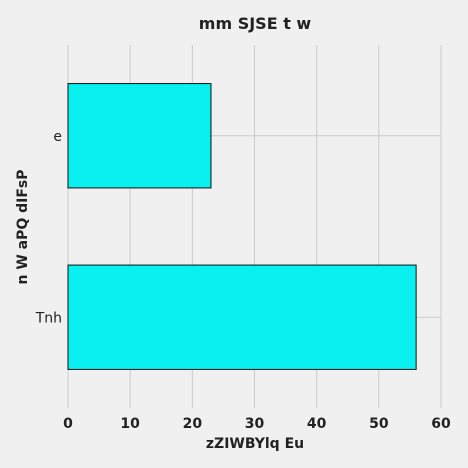 This screenshot has height=468, width=468. I want to click on y-tick-label: Tnh, so click(48, 318).